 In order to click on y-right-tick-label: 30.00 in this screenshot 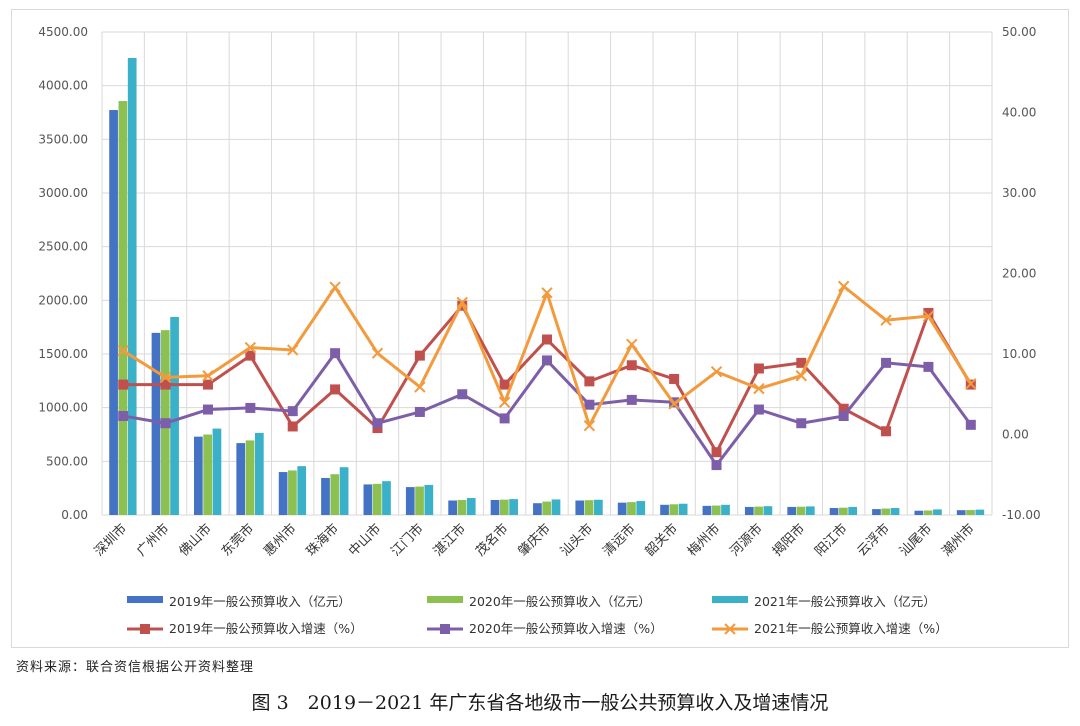, I will do `click(1019, 193)`.